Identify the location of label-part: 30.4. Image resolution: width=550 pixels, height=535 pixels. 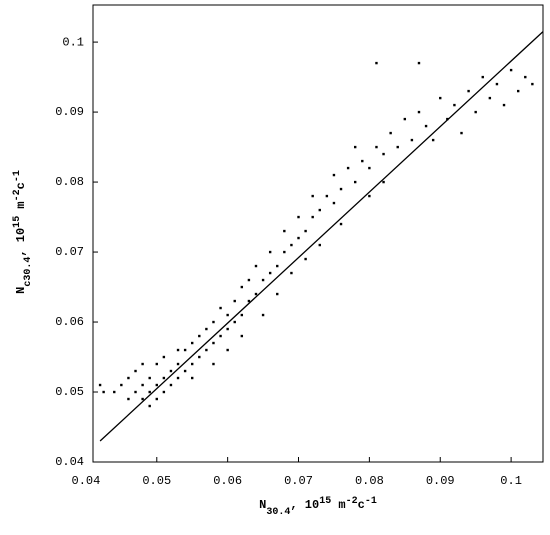
(278, 512).